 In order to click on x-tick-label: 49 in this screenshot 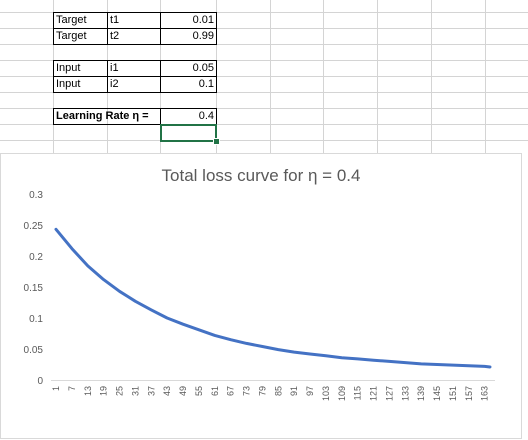, I will do `click(183, 391)`.